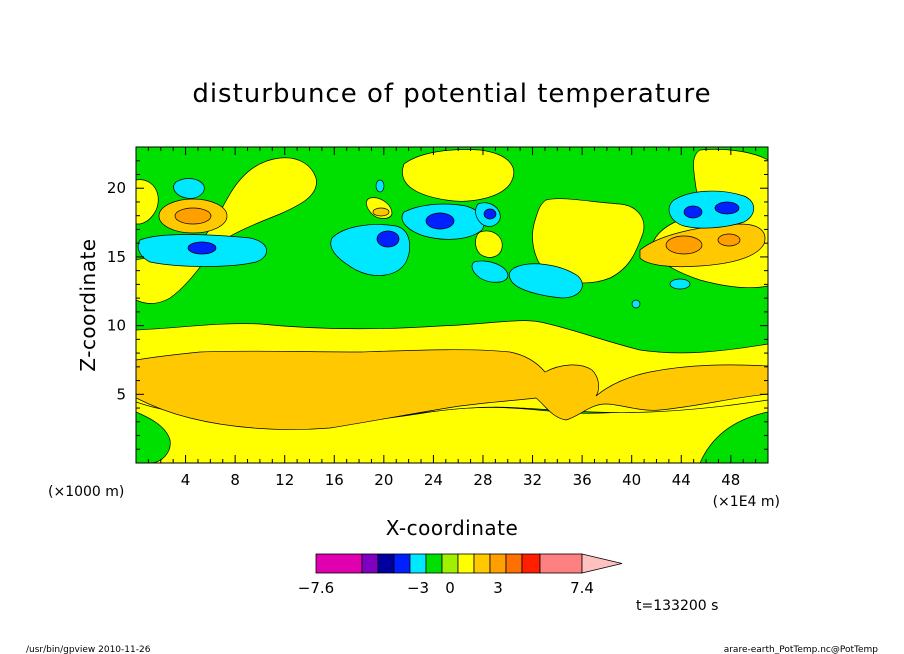  I want to click on colorbar-label: 0, so click(450, 588).